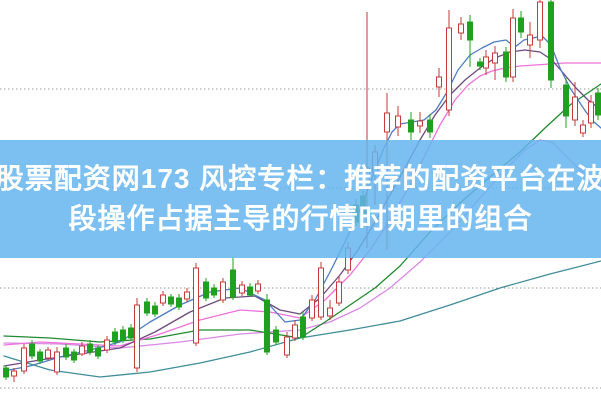  What do you see at coordinates (300, 218) in the screenshot?
I see `headline-line-2: 段操作占据主导的行情时期里的组合` at bounding box center [300, 218].